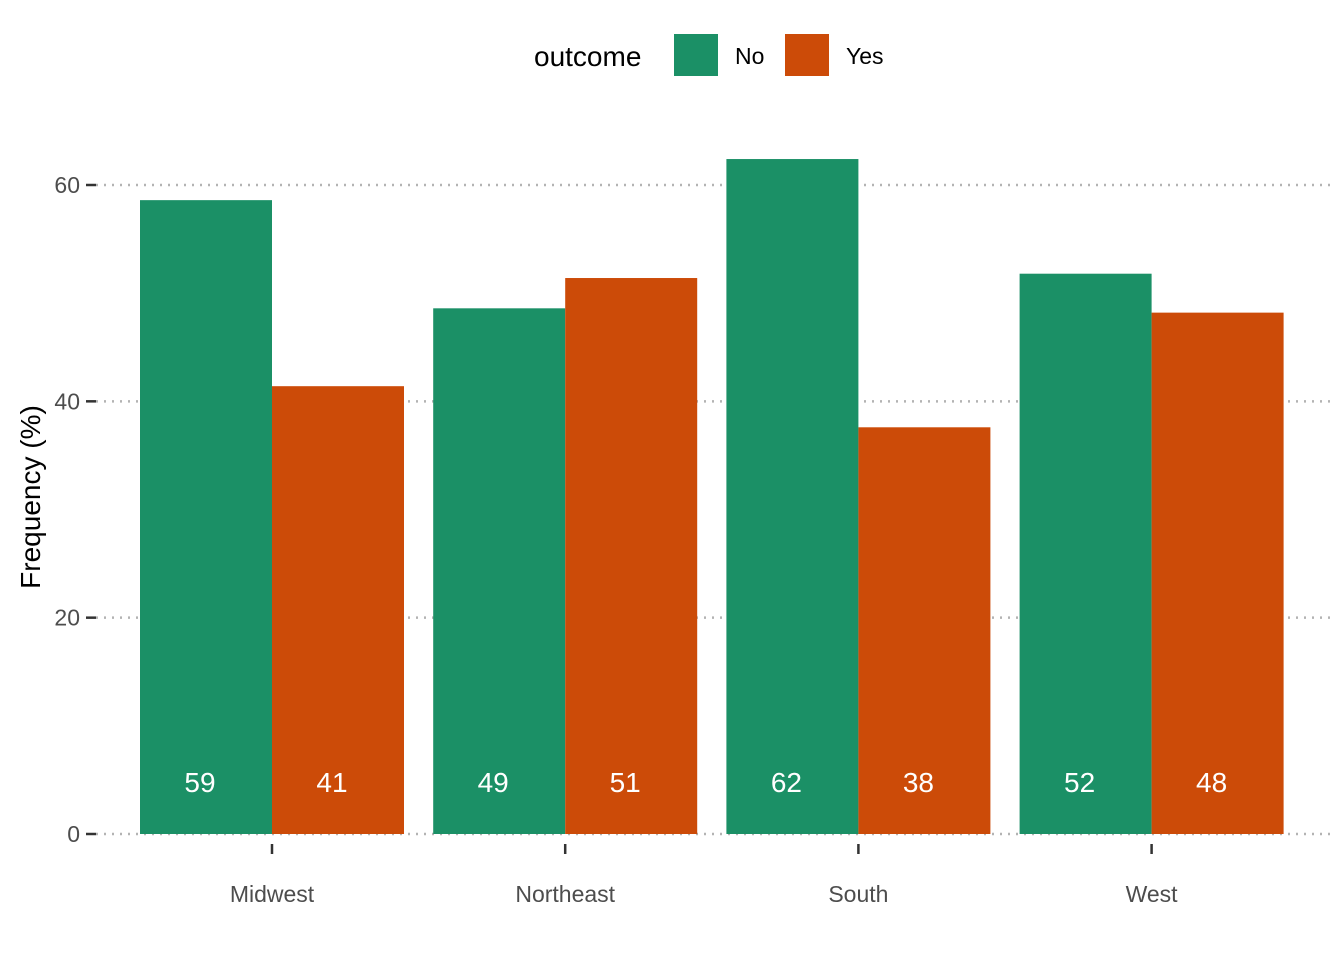 The image size is (1344, 960). What do you see at coordinates (625, 782) in the screenshot?
I see `data-label: 51` at bounding box center [625, 782].